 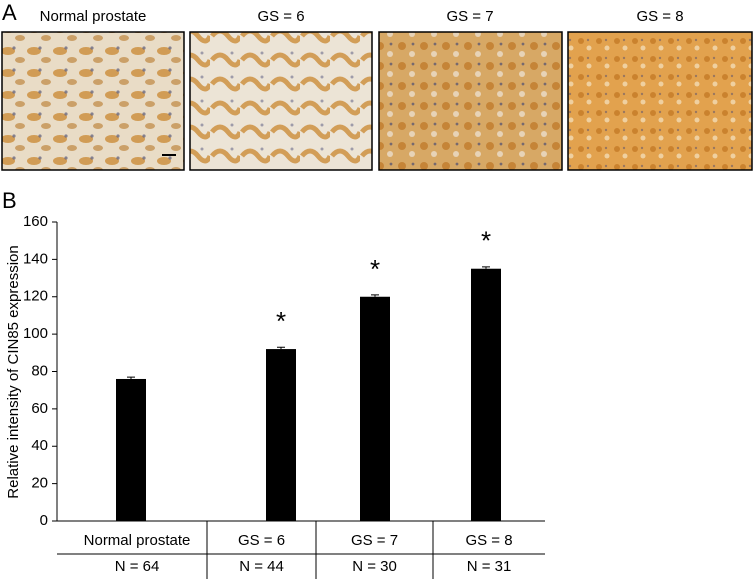 I want to click on panel-label: B, so click(x=9, y=200).